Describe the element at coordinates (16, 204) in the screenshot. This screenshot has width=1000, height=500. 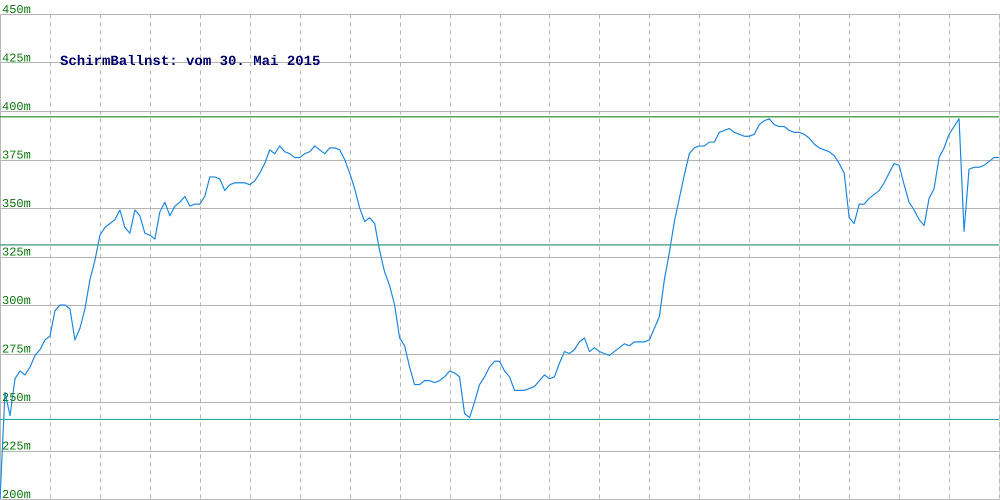
I see `y-tick-label: 350m` at that location.